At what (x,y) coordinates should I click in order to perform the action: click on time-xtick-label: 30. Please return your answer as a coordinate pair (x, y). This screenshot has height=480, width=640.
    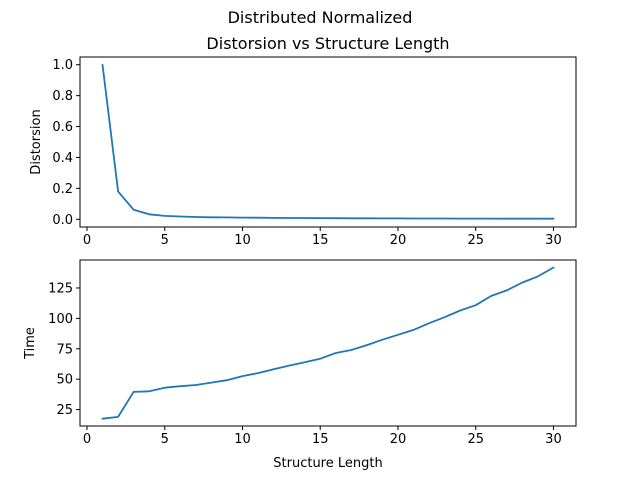
    Looking at the image, I should click on (553, 439).